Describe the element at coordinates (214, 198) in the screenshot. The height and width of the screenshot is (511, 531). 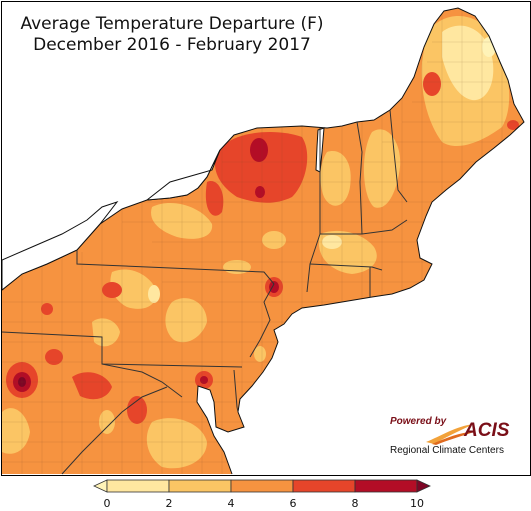
I see `patch-ny-west-warm` at that location.